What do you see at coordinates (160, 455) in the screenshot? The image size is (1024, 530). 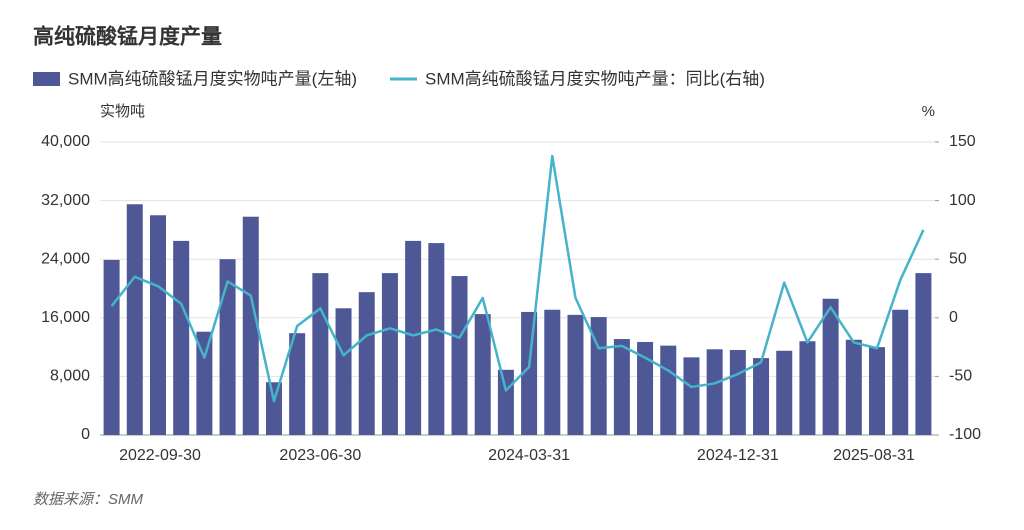 I see `x-tick-label: 2022-09-30` at bounding box center [160, 455].